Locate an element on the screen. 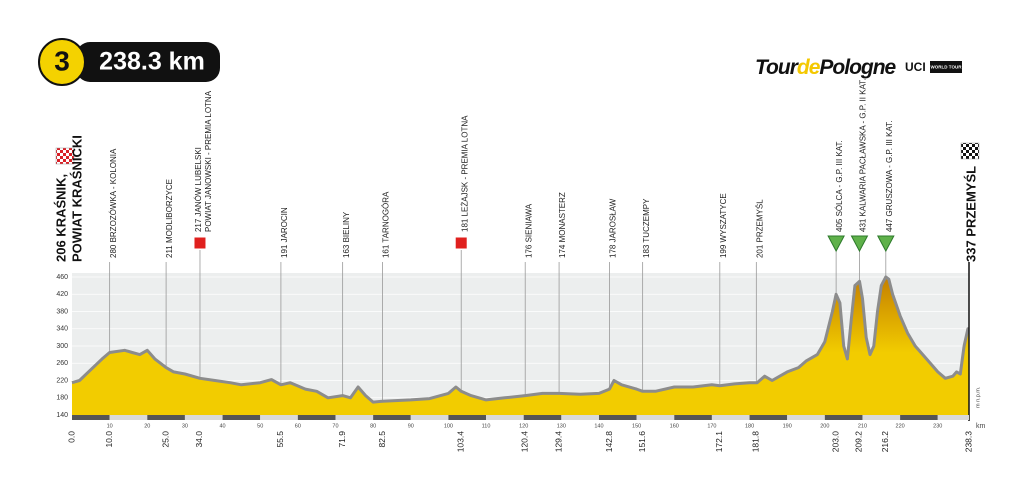 This screenshot has height=482, width=1024. logo: TourdePologne is located at coordinates (826, 67).